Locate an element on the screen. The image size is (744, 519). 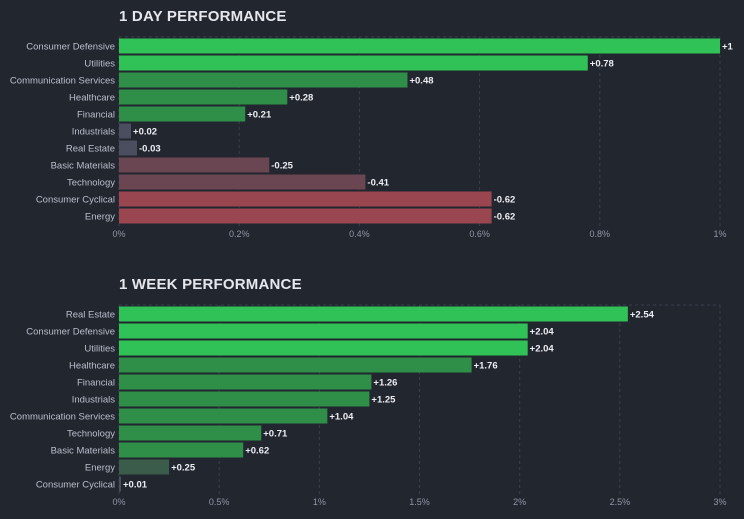
value-label: +0.21 is located at coordinates (259, 115).